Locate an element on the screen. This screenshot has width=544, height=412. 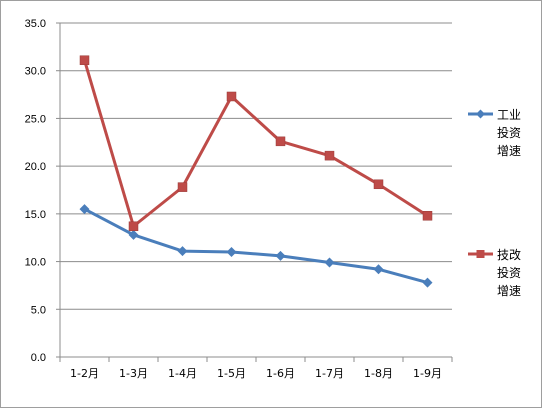
x-tick-label: 1-5月 is located at coordinates (231, 373).